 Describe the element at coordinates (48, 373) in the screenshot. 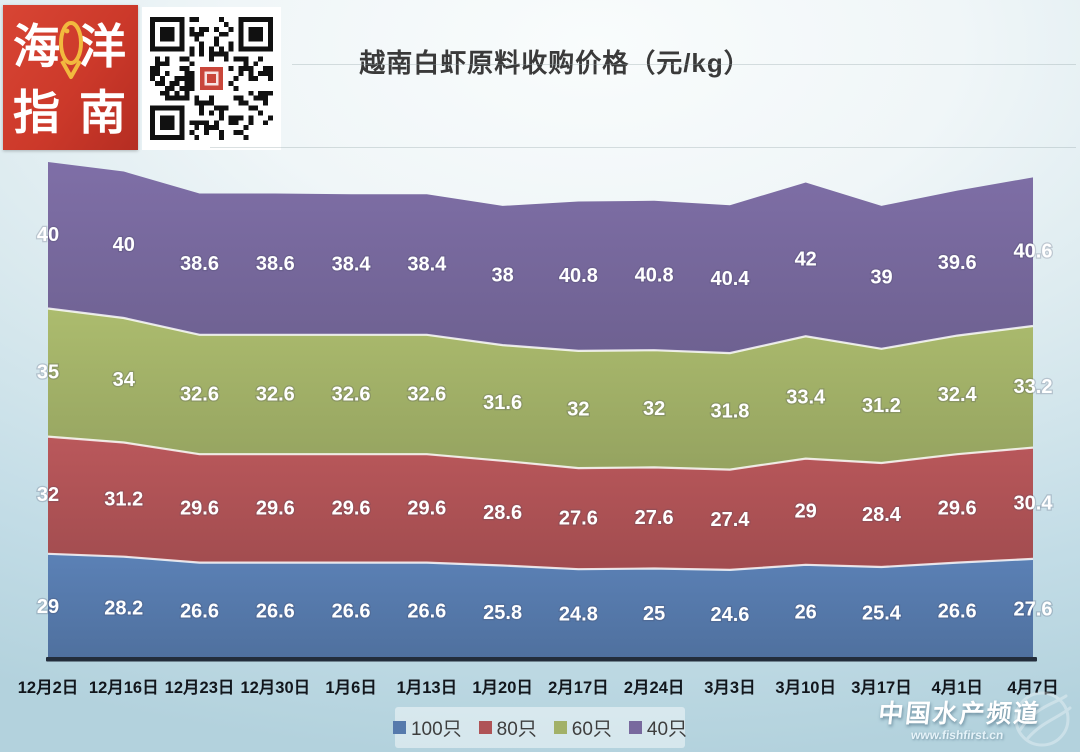

I see `data-label-60只: 35` at that location.